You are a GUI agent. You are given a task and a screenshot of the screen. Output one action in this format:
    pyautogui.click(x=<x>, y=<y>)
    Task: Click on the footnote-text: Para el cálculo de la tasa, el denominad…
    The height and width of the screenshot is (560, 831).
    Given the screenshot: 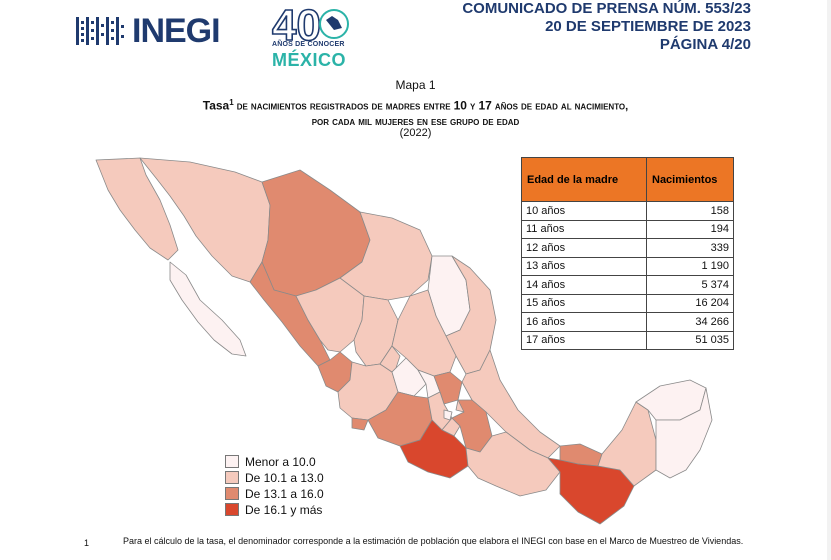 What is the action you would take?
    pyautogui.click(x=433, y=541)
    